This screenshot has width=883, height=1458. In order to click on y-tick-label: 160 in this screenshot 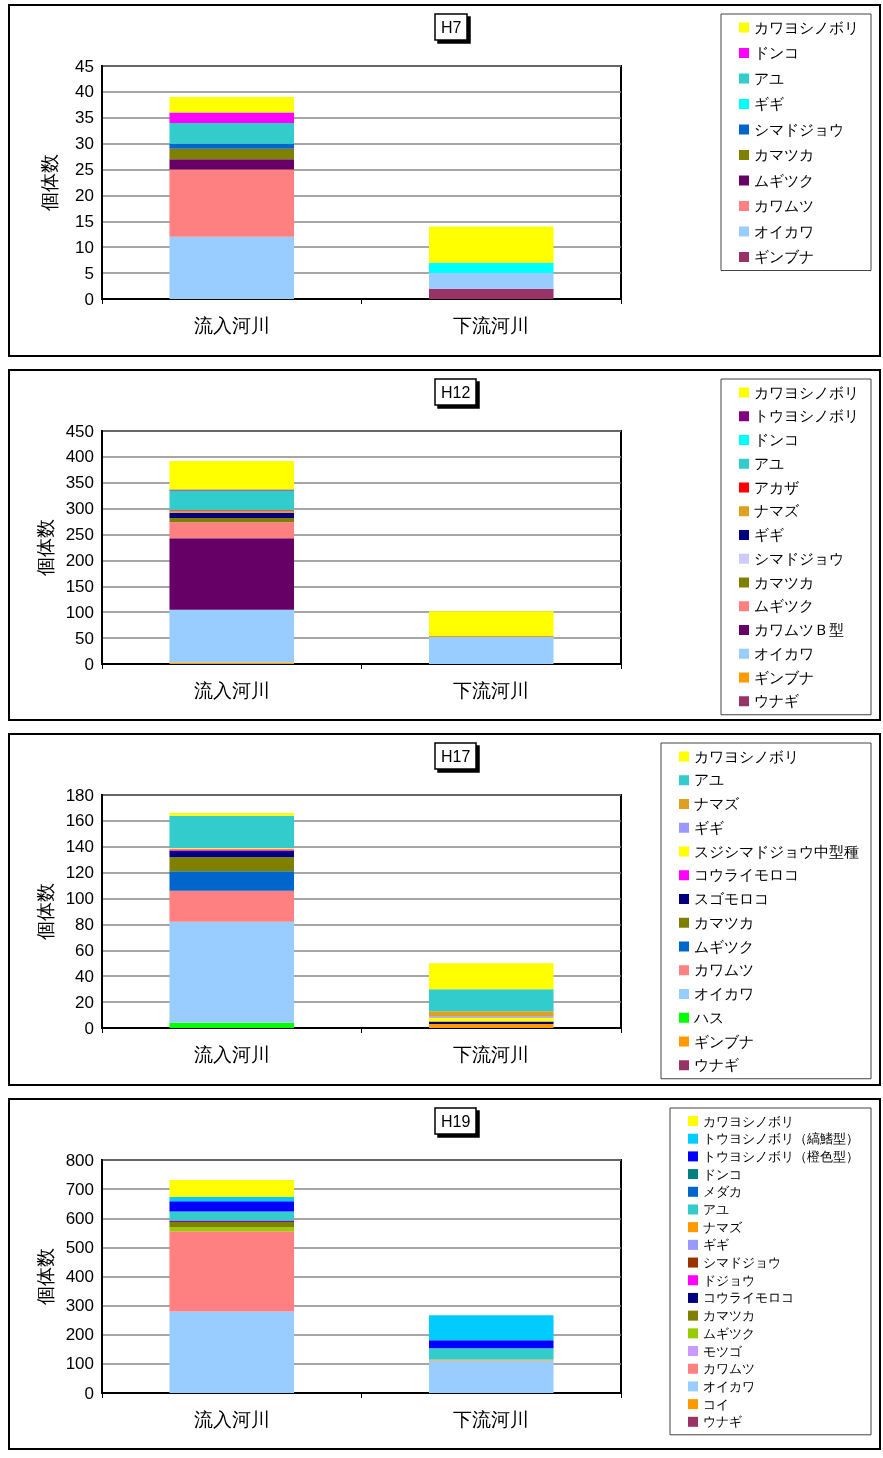, I will do `click(79, 821)`.